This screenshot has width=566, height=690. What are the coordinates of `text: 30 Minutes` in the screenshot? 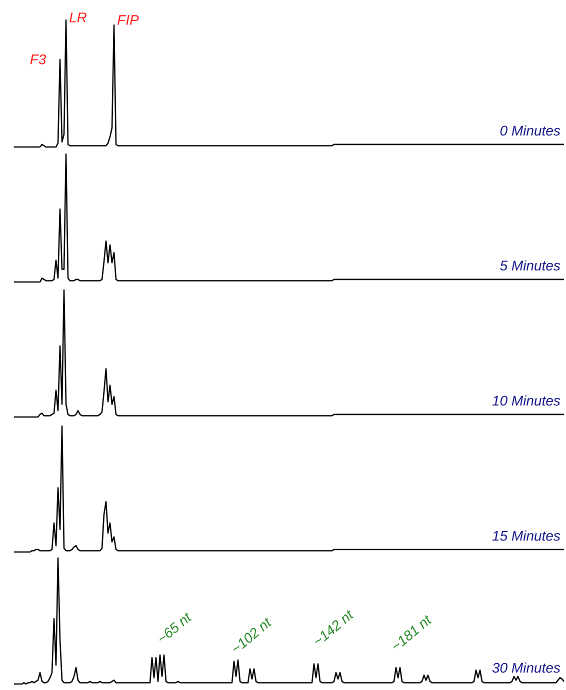 It's located at (526, 667).